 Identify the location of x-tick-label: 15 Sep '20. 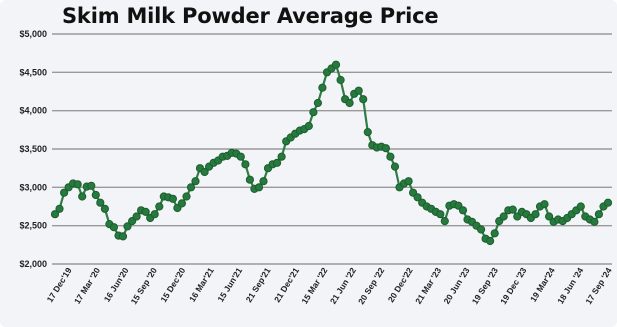
(144, 286).